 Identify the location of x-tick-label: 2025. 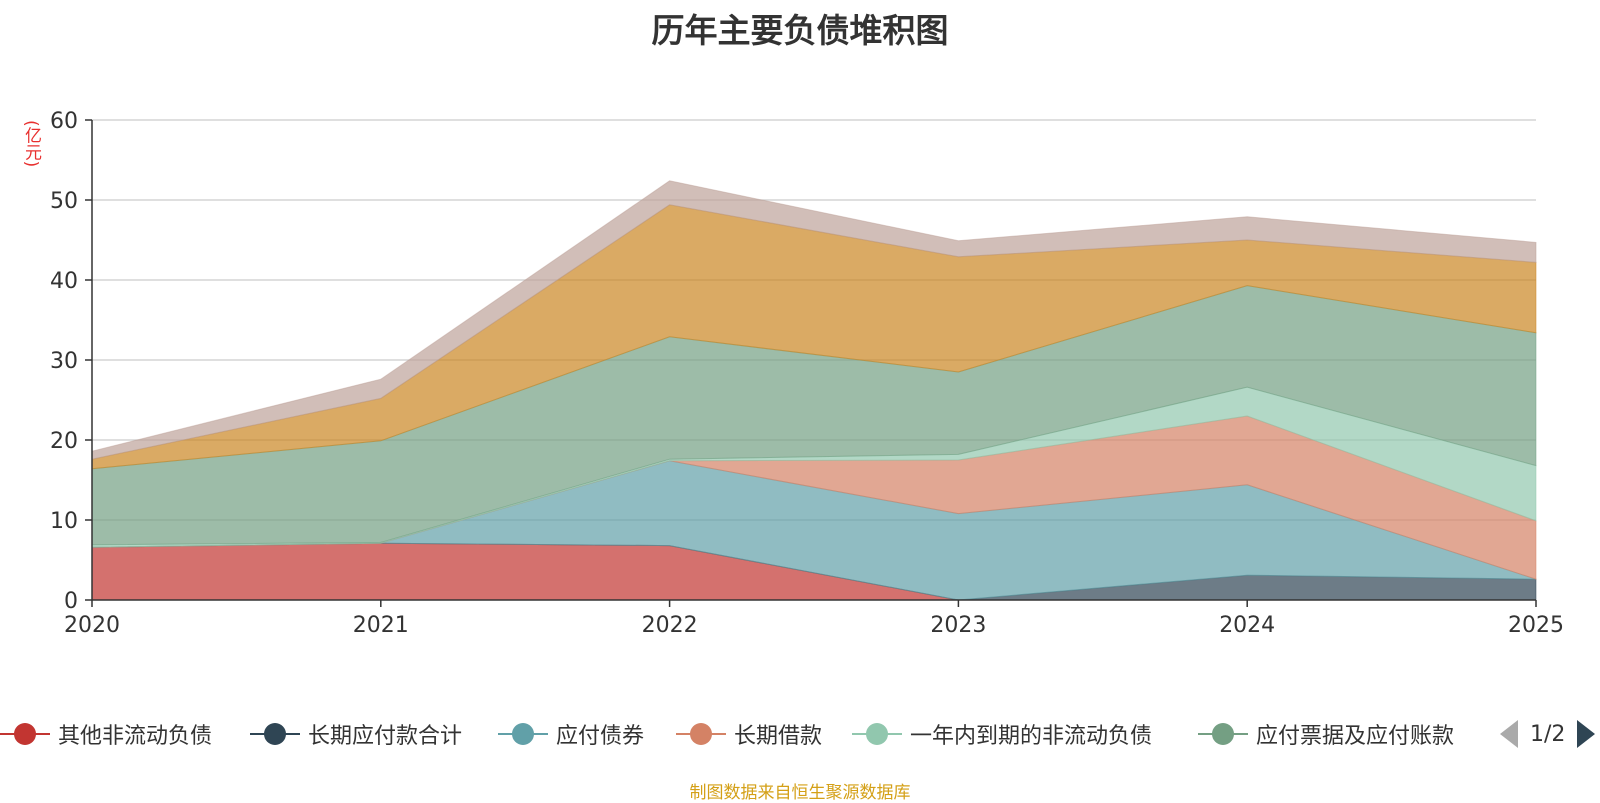
(1536, 625).